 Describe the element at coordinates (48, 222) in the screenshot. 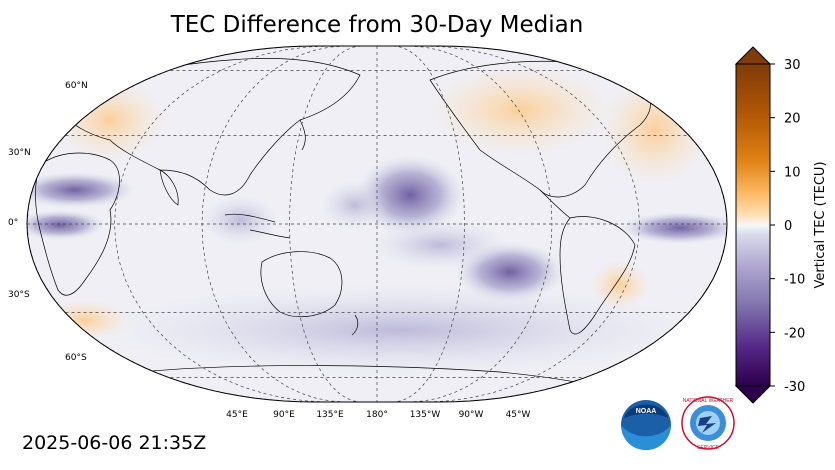

I see `latitude-labels: 60°N 30°N 0° 30°S 60°S` at that location.